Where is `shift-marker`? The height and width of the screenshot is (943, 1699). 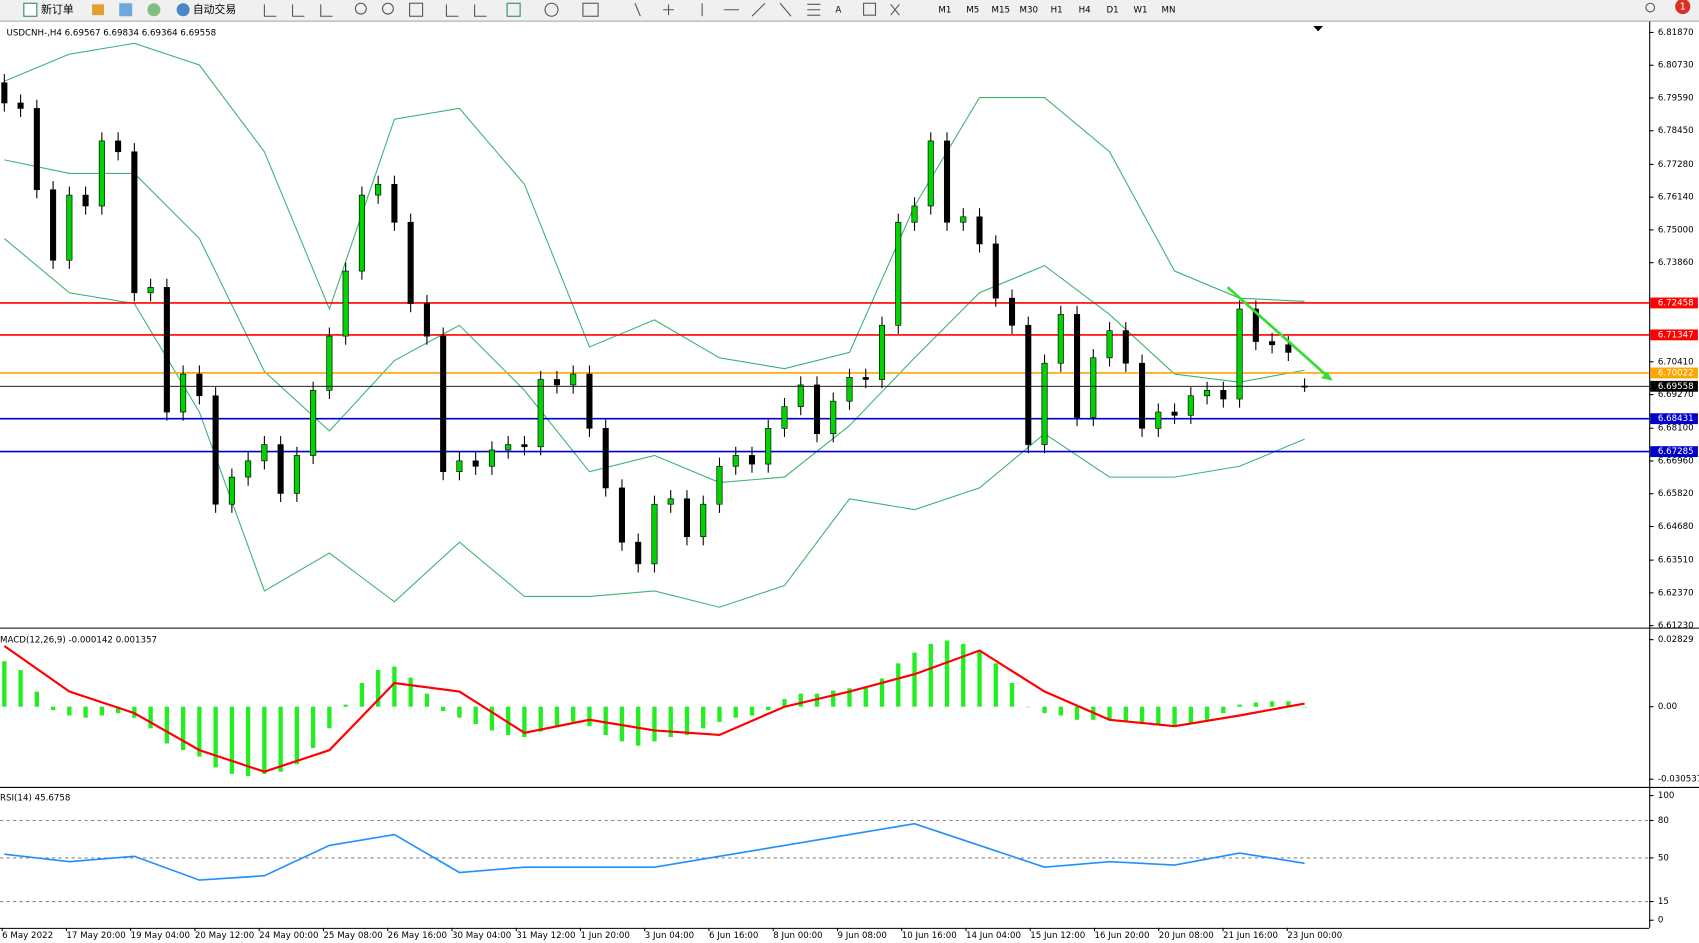
shift-marker is located at coordinates (1318, 29).